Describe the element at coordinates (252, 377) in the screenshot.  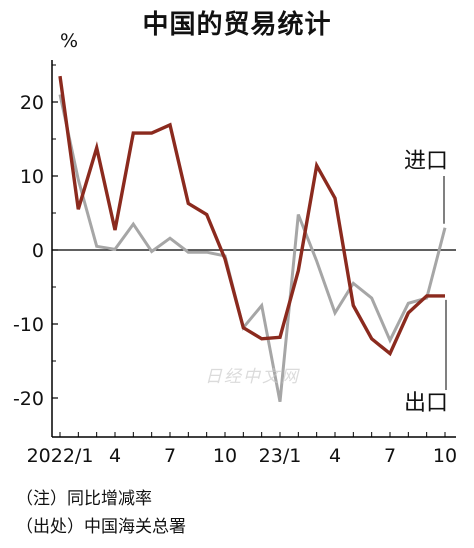
I see `watermark: 日经中文网` at that location.